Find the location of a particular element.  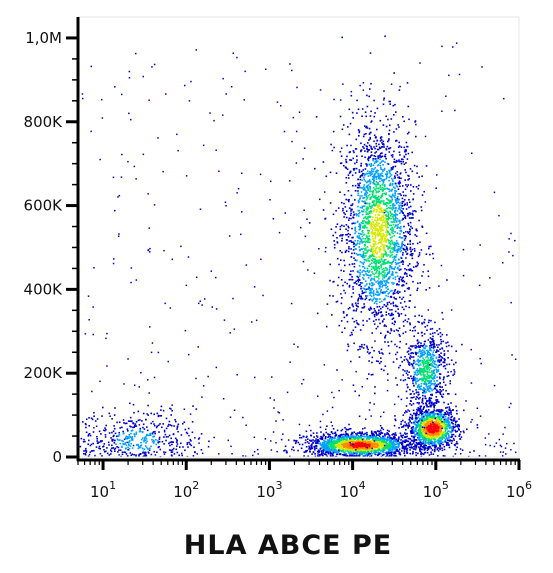

x-tick-label: 10⁵ is located at coordinates (436, 490).